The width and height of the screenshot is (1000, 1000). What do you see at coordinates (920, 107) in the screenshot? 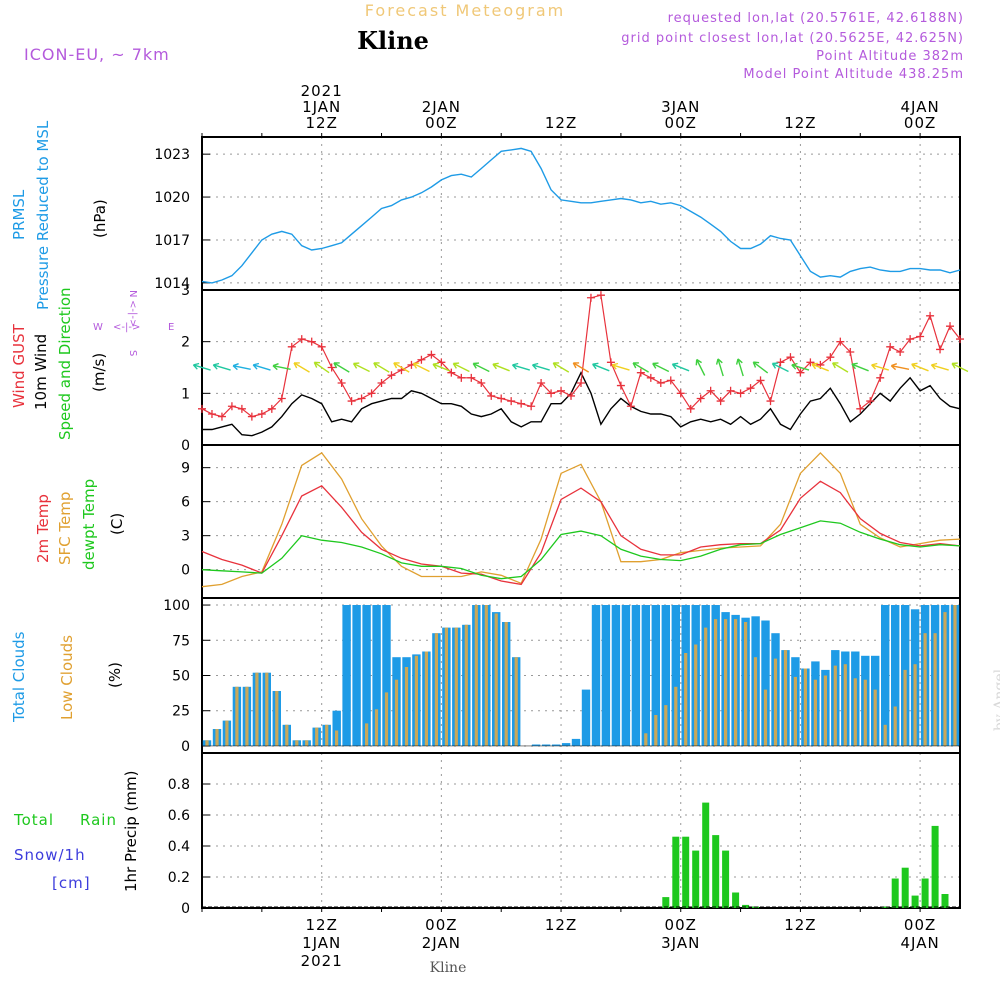
I see `top-time-label: 4JAN` at bounding box center [920, 107].